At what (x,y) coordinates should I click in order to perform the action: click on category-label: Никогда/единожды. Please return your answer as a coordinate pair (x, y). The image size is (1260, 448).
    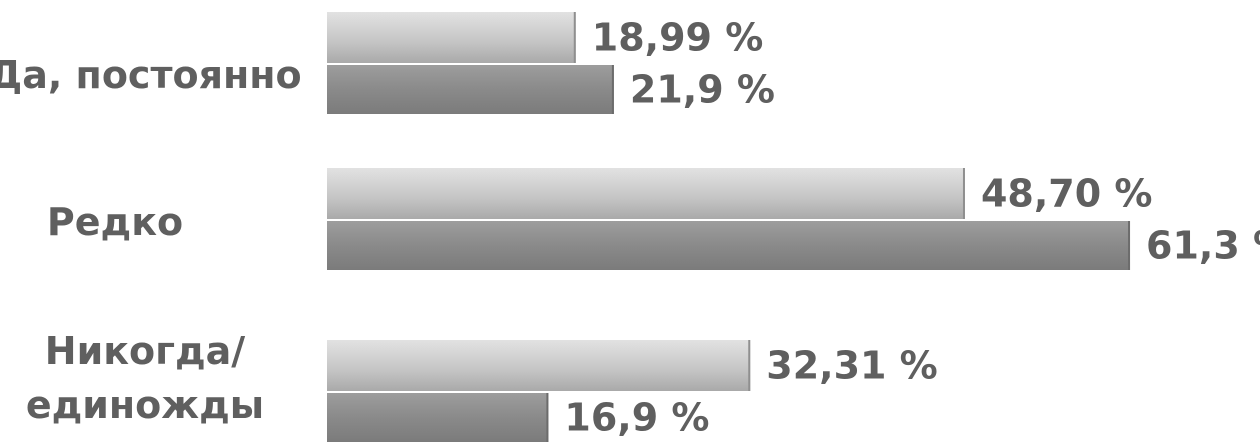
    Looking at the image, I should click on (145, 378).